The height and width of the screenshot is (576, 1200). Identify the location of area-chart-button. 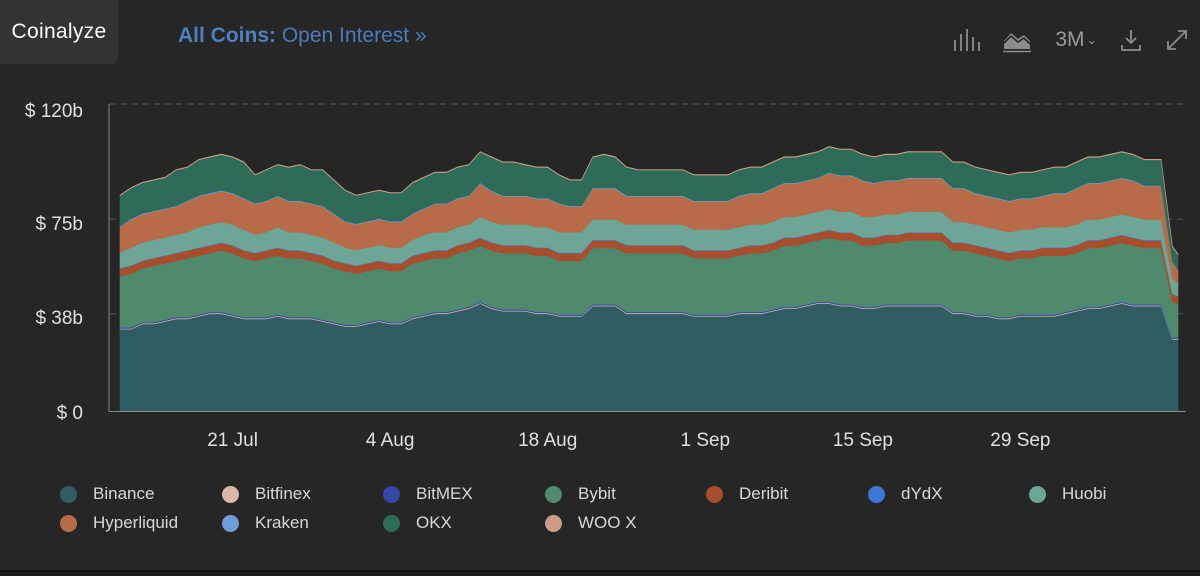
(1017, 40).